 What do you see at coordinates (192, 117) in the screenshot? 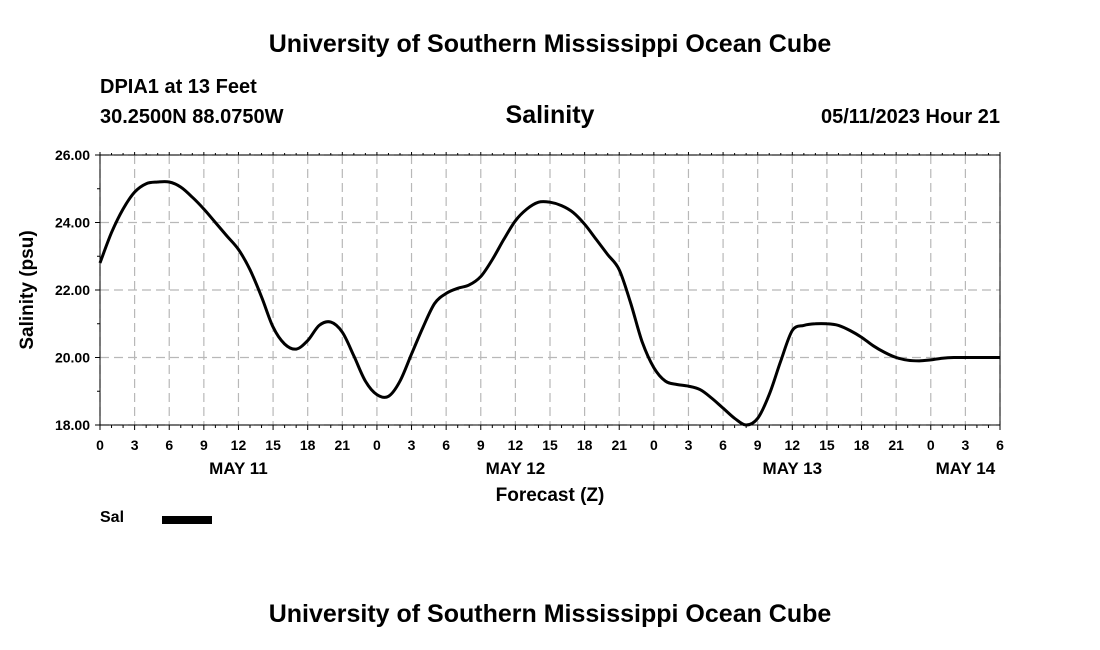
I see `coordinates-label: 30.2500N 88.0750W` at bounding box center [192, 117].